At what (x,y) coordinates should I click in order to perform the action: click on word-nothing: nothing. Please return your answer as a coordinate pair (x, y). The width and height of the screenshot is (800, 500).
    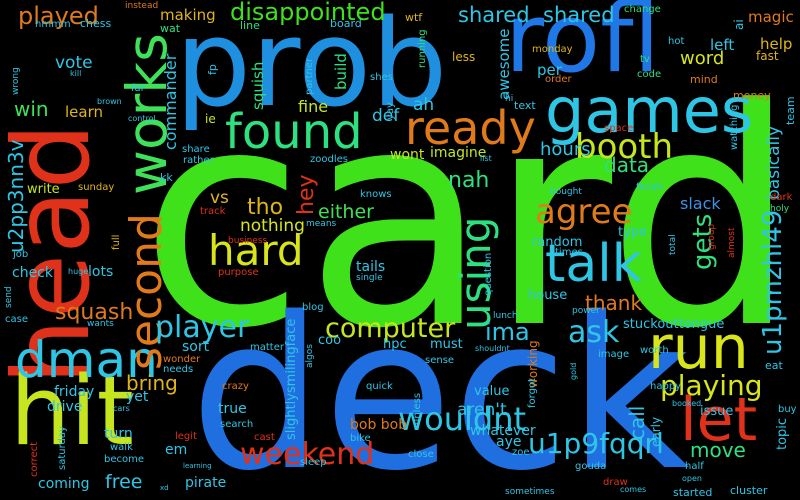
    Looking at the image, I should click on (272, 226).